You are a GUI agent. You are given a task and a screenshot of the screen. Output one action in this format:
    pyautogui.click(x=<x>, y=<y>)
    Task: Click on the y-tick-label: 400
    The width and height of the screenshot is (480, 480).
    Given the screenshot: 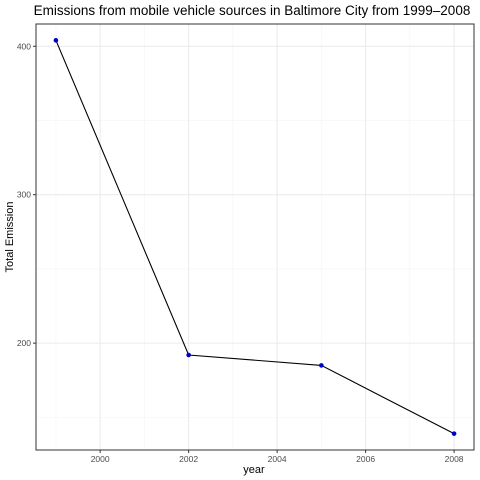 What is the action you would take?
    pyautogui.click(x=24, y=46)
    